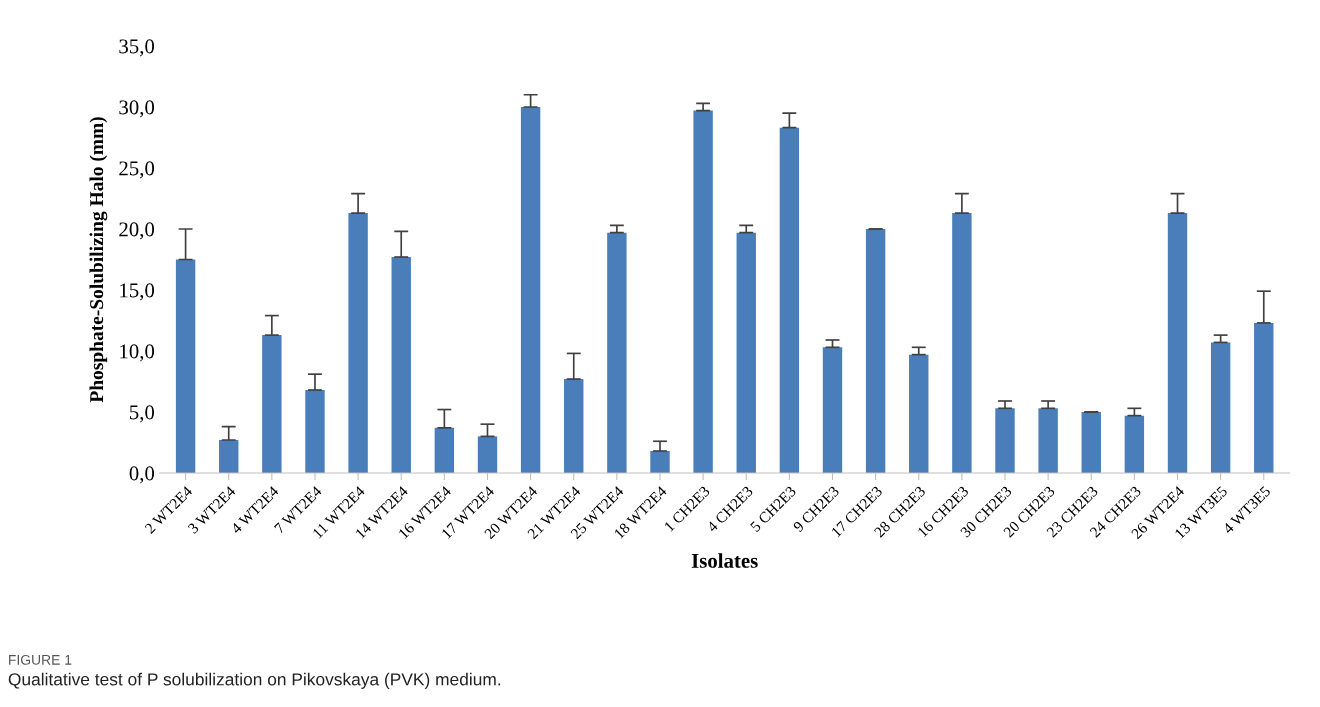 Image resolution: width=1320 pixels, height=707 pixels. What do you see at coordinates (137, 292) in the screenshot?
I see `y-tick-label: 15,0` at bounding box center [137, 292].